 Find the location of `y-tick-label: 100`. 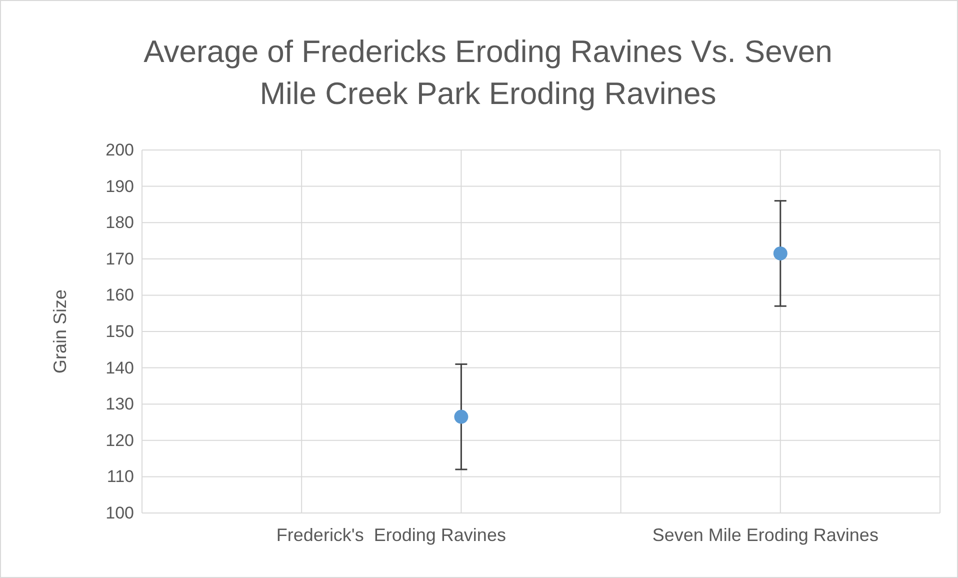

y-tick-label: 100 is located at coordinates (120, 512).